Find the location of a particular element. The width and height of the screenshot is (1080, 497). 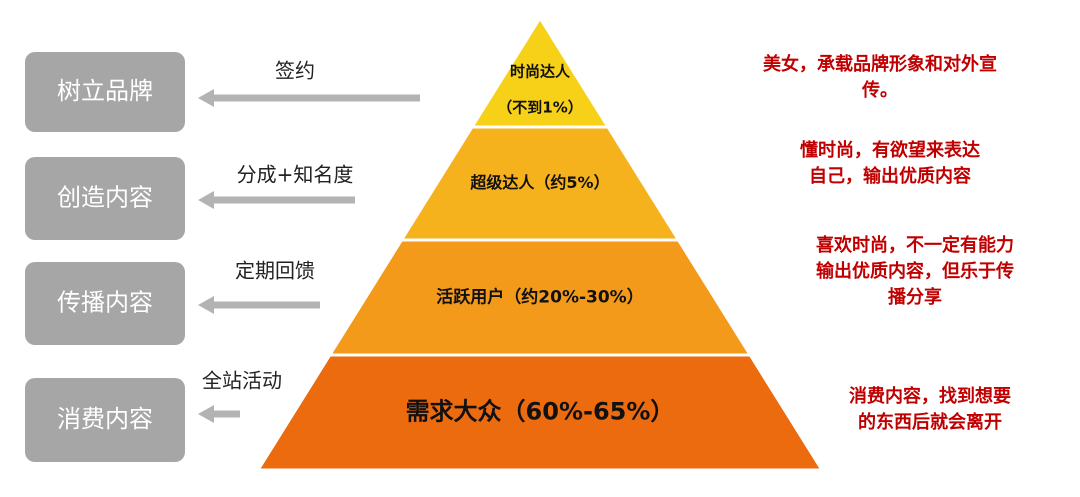

description: 喜欢时尚，不一定有能力 is located at coordinates (915, 245).